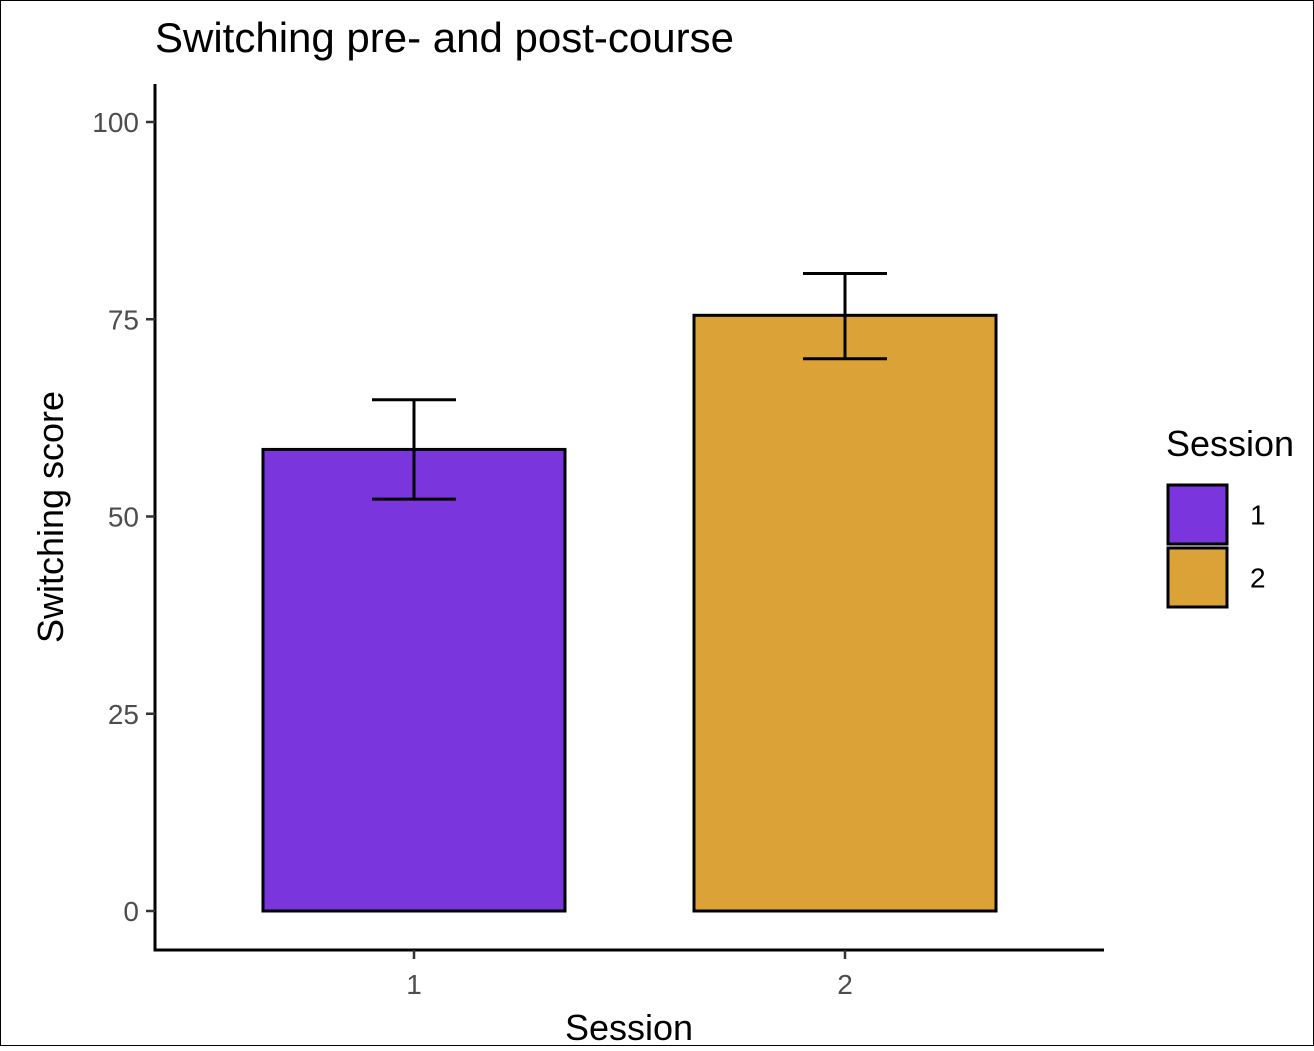 The height and width of the screenshot is (1051, 1314). I want to click on x-tick-label: 1, so click(414, 984).